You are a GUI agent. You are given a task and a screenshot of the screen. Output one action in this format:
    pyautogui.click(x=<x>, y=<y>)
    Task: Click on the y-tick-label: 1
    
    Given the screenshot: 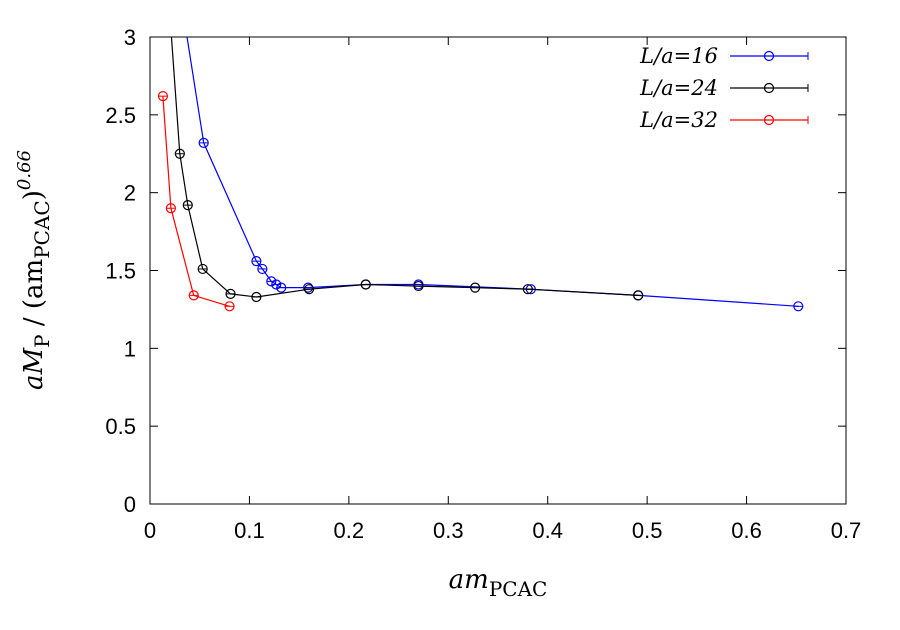 What is the action you would take?
    pyautogui.click(x=130, y=348)
    